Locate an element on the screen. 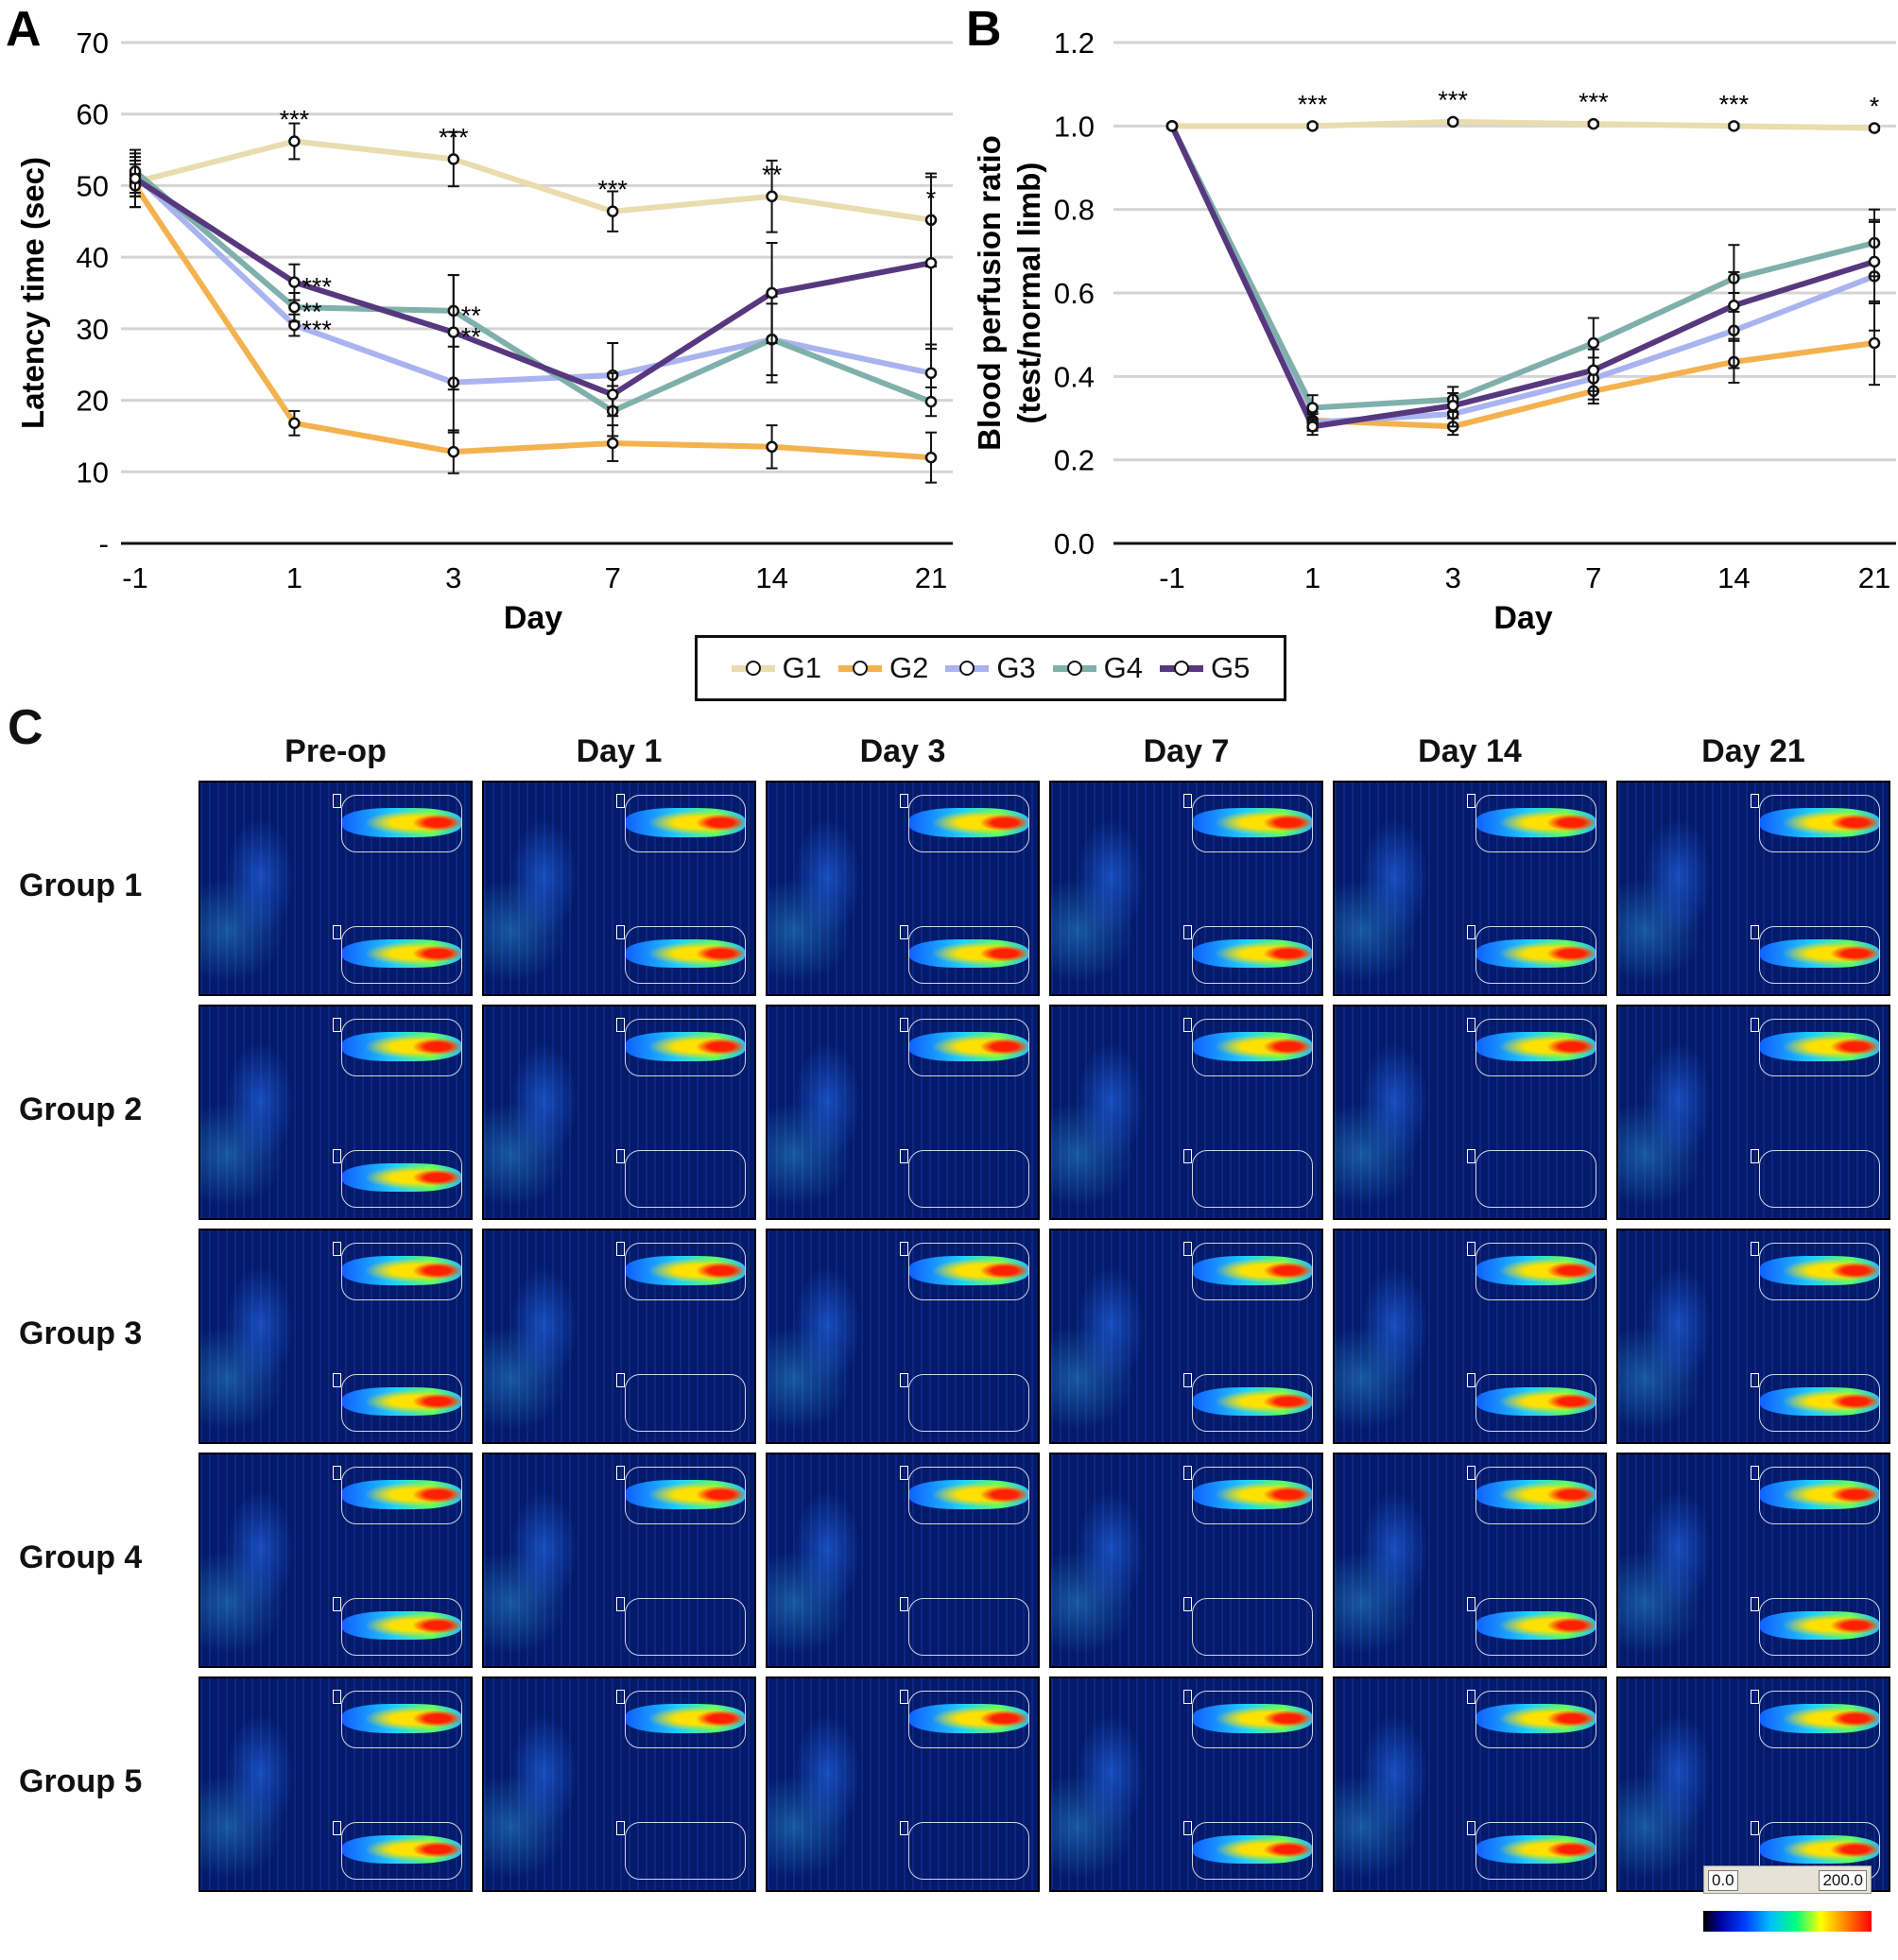 This screenshot has width=1898, height=1960. x-tick-label: 1 is located at coordinates (294, 577).